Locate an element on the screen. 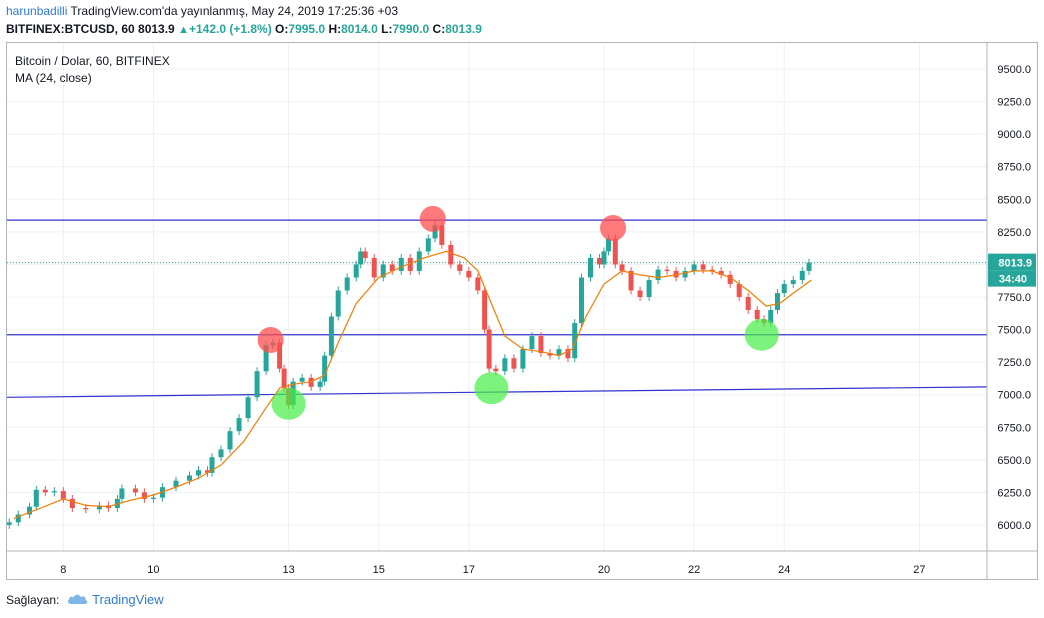  y-tick-label: 9500.0 is located at coordinates (1014, 70).